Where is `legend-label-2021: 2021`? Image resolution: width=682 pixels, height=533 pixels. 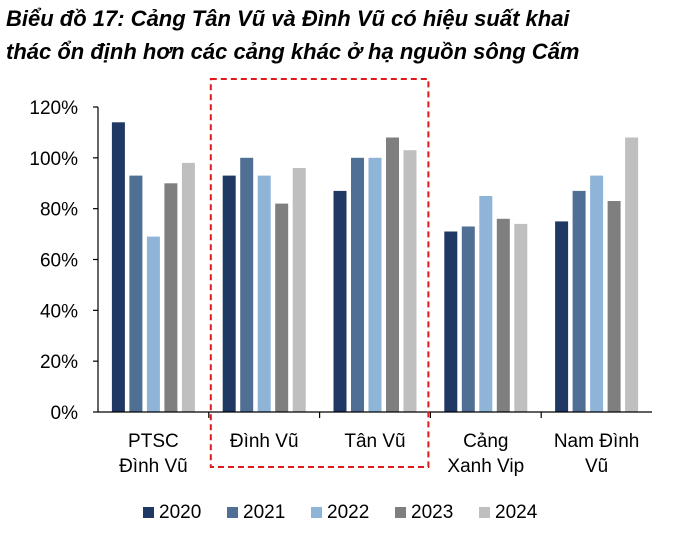 legend-label-2021: 2021 is located at coordinates (264, 512).